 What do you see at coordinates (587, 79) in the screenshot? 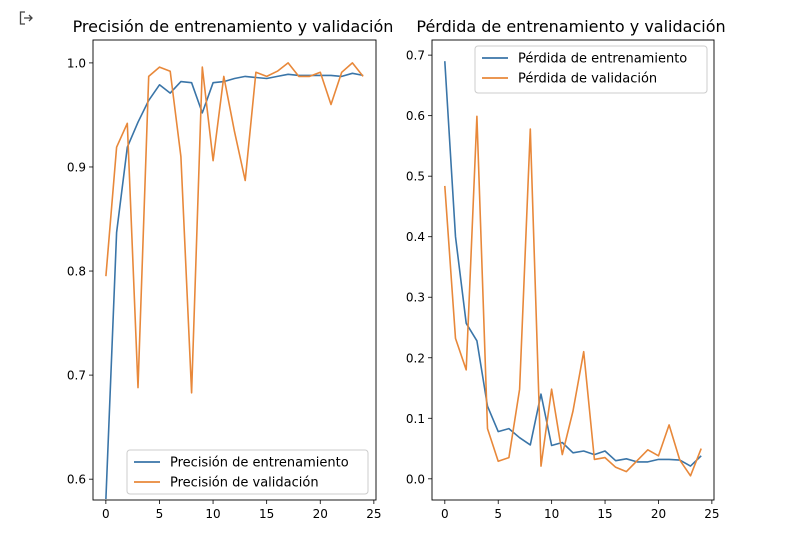
I see `legend-label-1: Pérdida de validación` at bounding box center [587, 79].